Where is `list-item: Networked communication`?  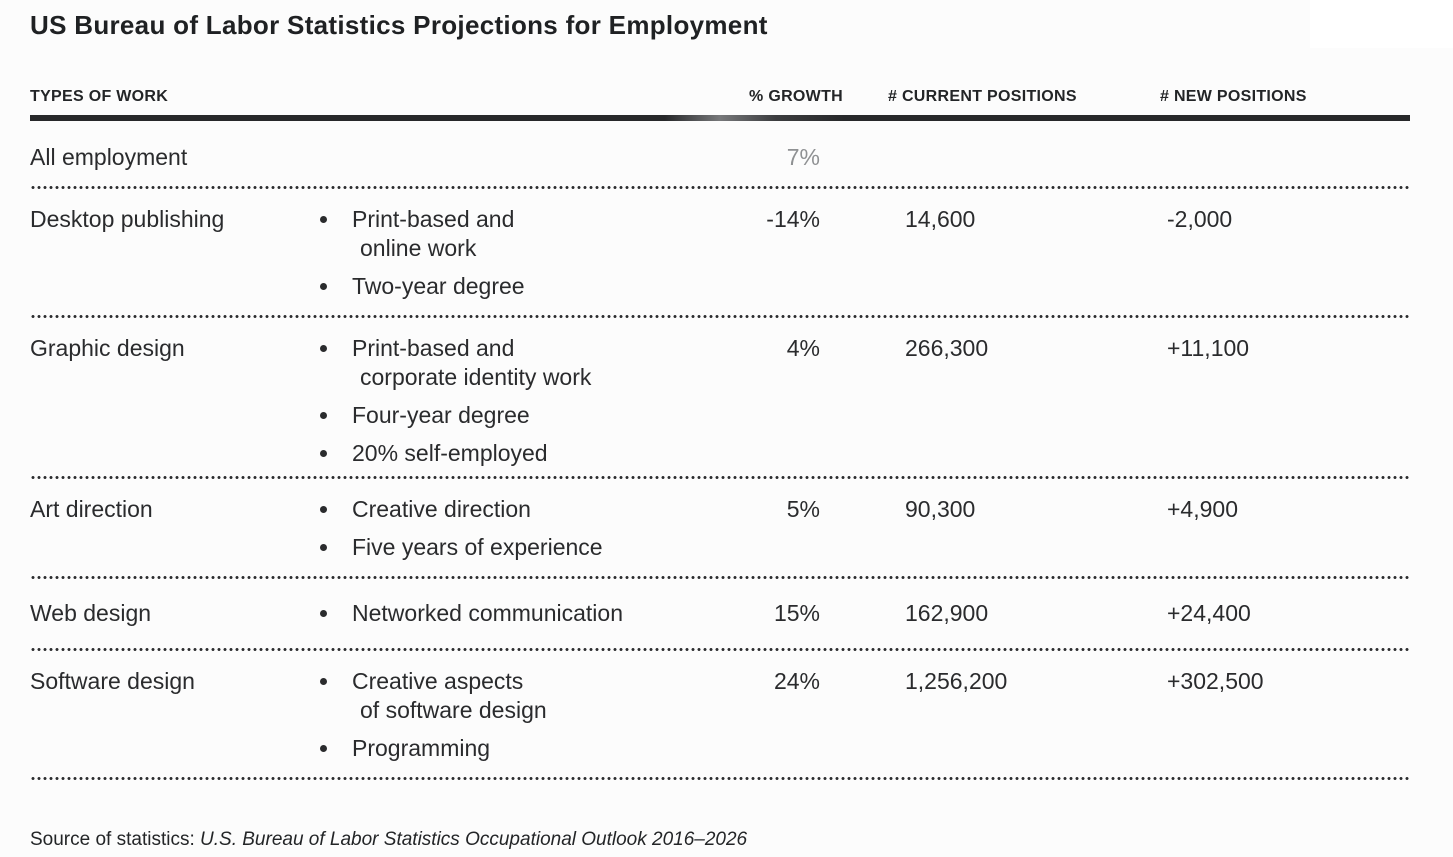
list-item: Networked communication is located at coordinates (510, 613).